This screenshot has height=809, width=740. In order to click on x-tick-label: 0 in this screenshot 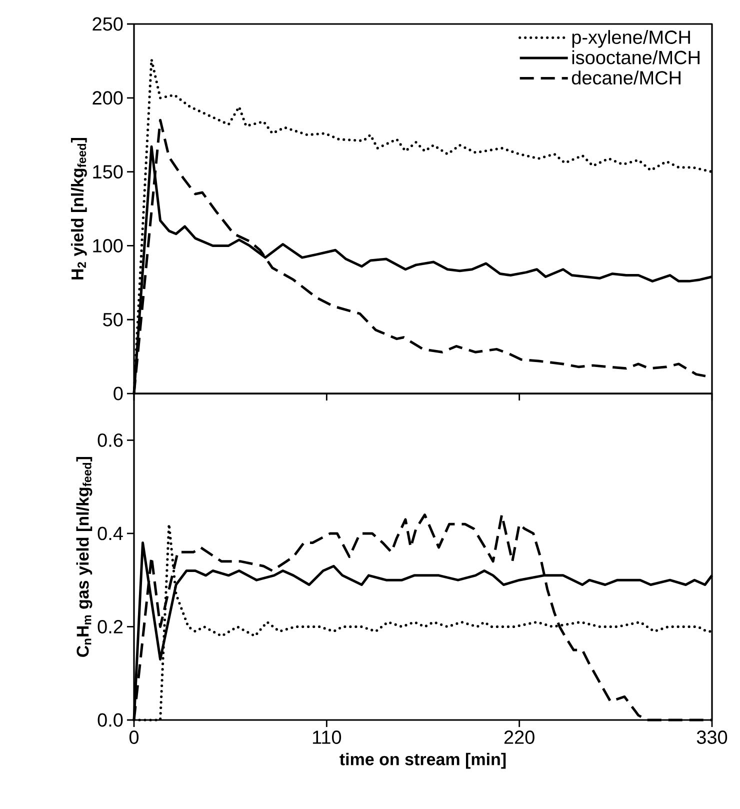, I will do `click(134, 737)`.